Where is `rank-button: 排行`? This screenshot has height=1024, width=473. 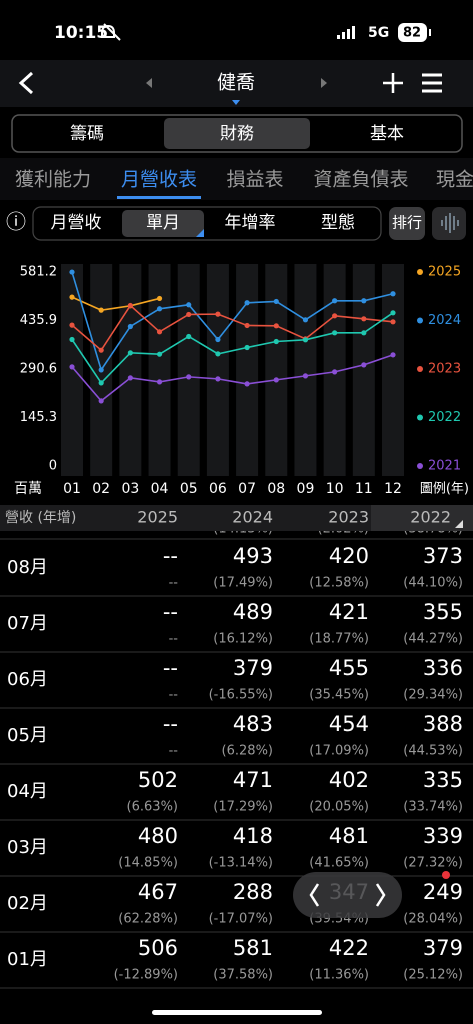
rank-button: 排行 is located at coordinates (407, 223).